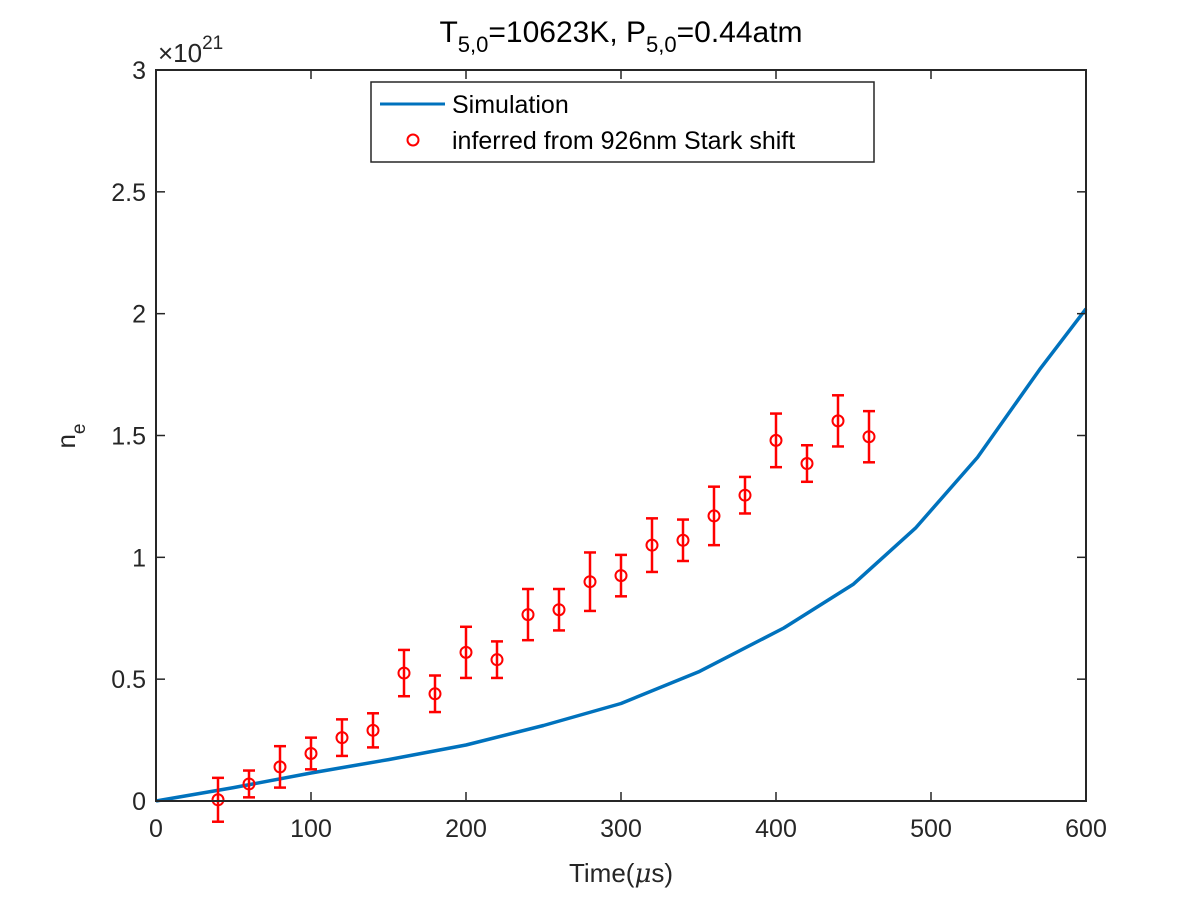  Describe the element at coordinates (621, 873) in the screenshot. I see `x-axis-label: Time(μs)` at that location.